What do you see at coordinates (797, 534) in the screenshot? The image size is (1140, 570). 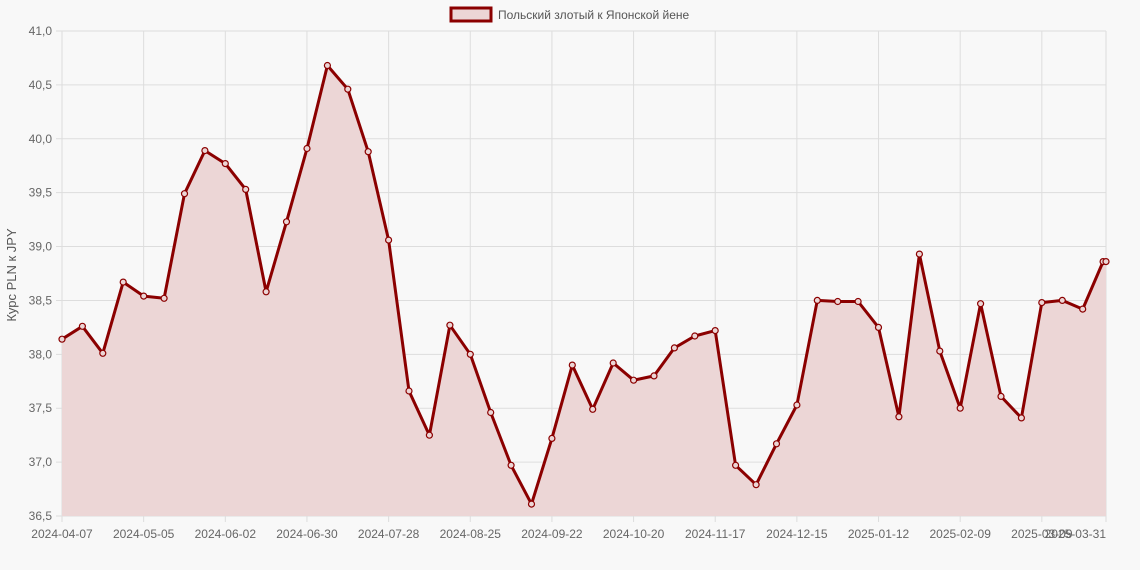 I see `x-tick-label: 2024-12-15` at bounding box center [797, 534].